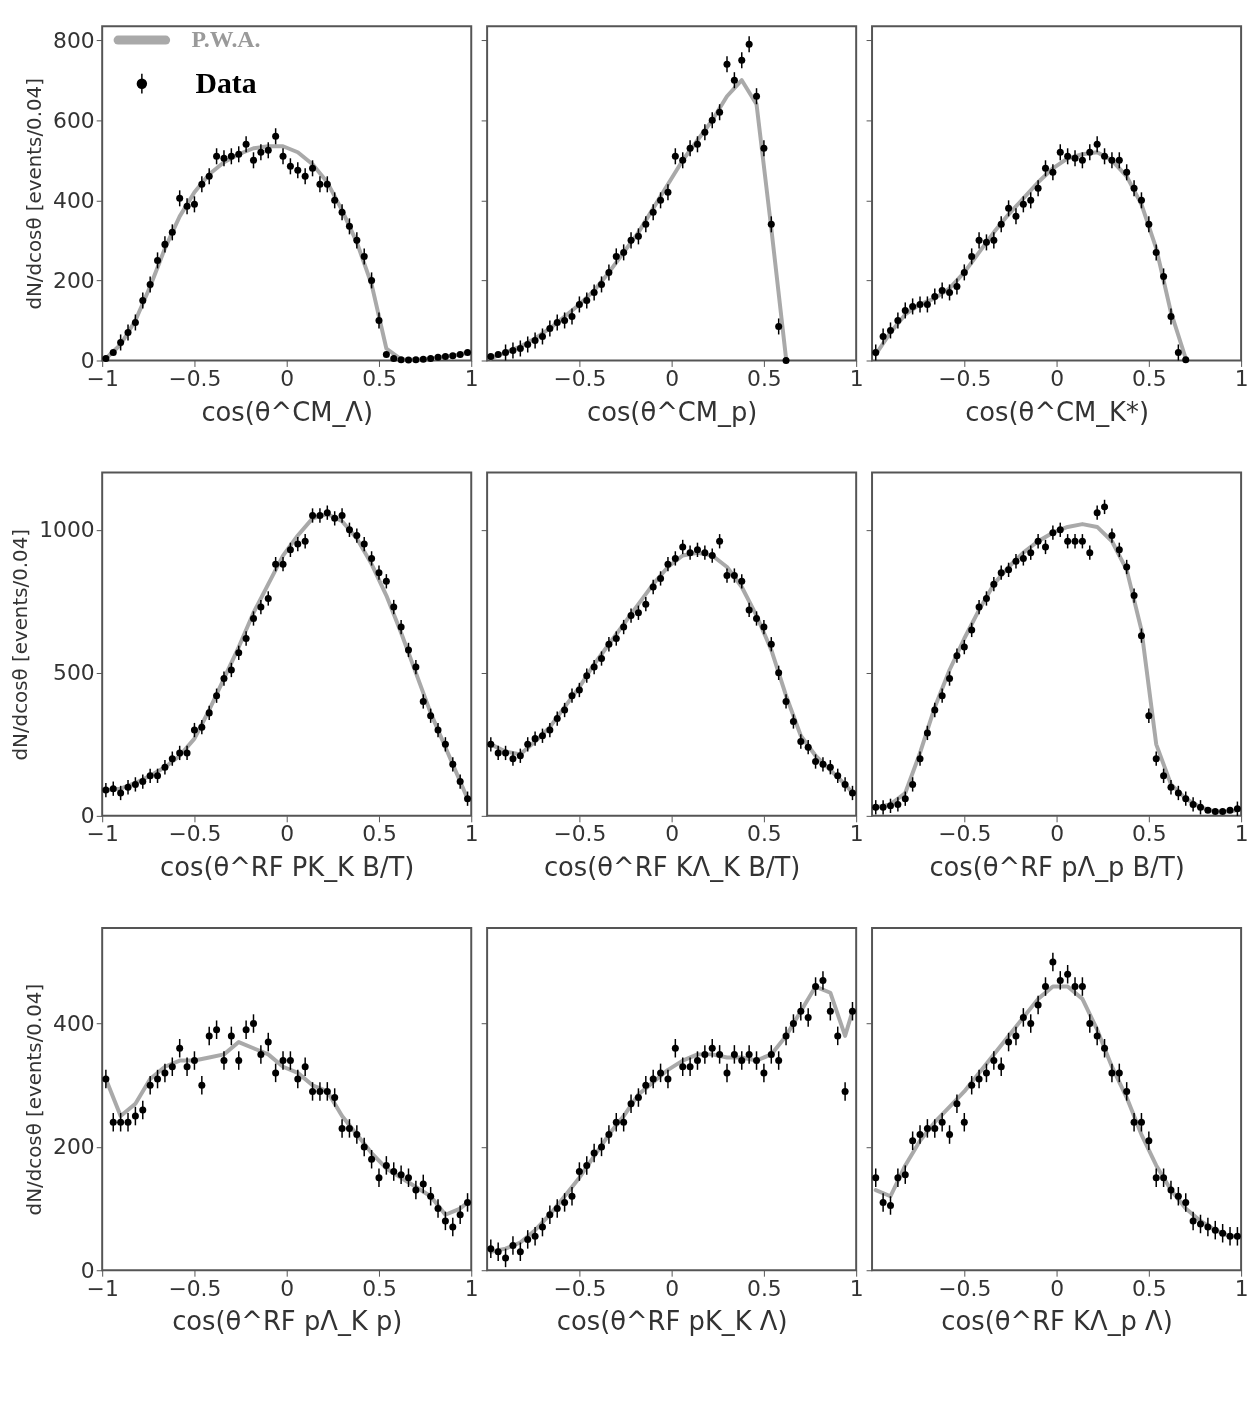 The width and height of the screenshot is (1254, 1405). Describe the element at coordinates (35, 194) in the screenshot. I see `y-axis-title: dN/dcosθ [events/0.04]` at that location.